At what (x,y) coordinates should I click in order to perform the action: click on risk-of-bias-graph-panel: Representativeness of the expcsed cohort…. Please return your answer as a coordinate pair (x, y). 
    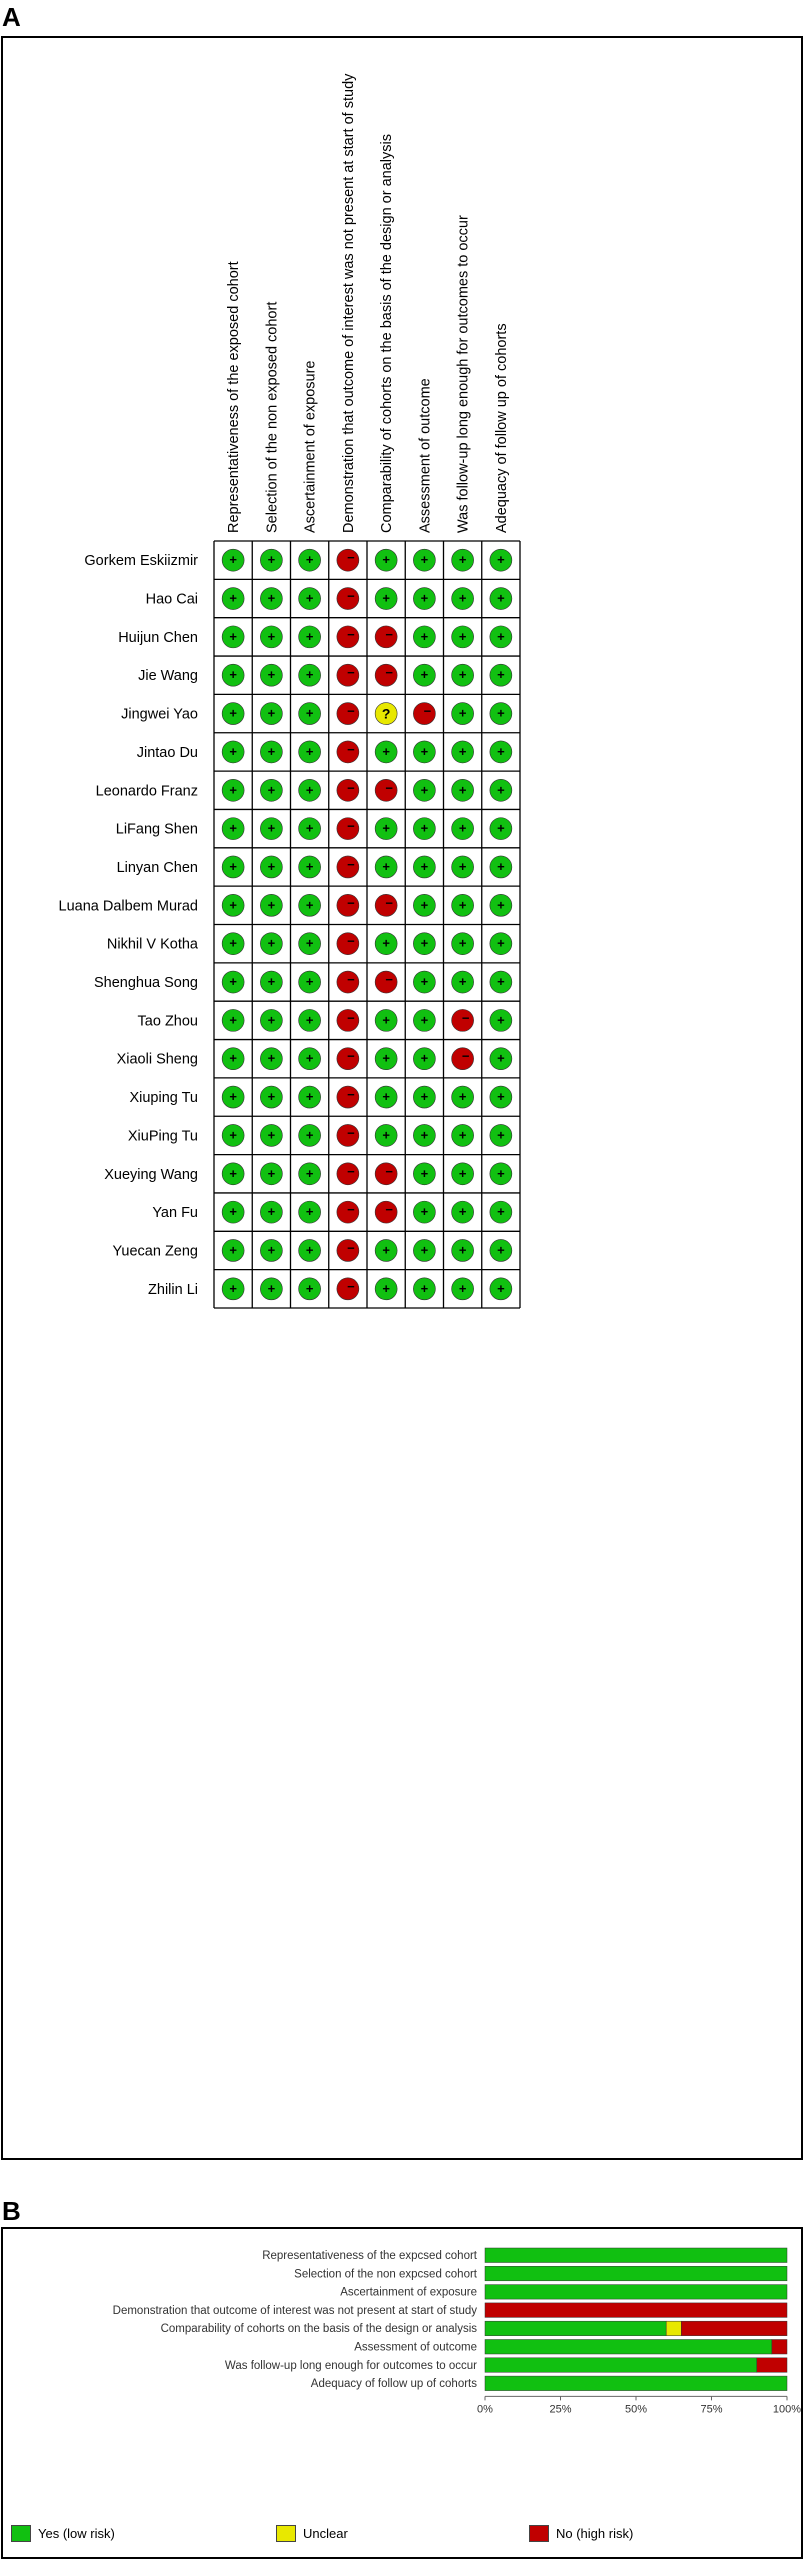
    Looking at the image, I should click on (402, 2393).